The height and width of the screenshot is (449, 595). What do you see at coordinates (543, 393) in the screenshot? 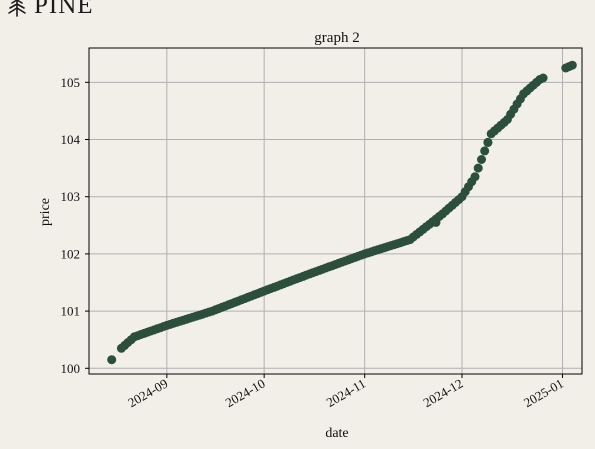
I see `x-tick-label: 2025-01` at bounding box center [543, 393].